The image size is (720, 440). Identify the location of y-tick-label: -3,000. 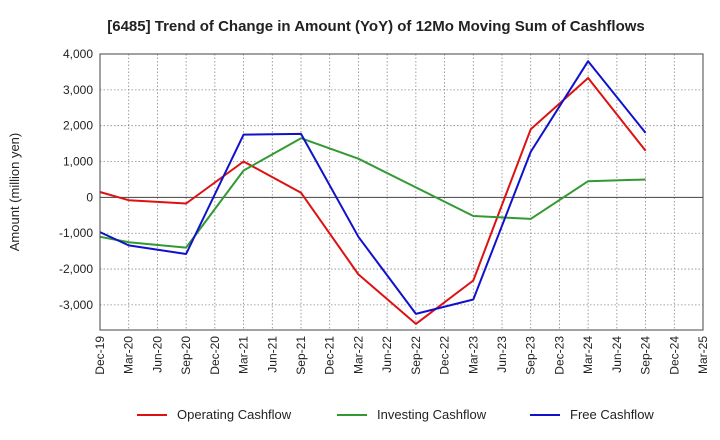
(76, 305).